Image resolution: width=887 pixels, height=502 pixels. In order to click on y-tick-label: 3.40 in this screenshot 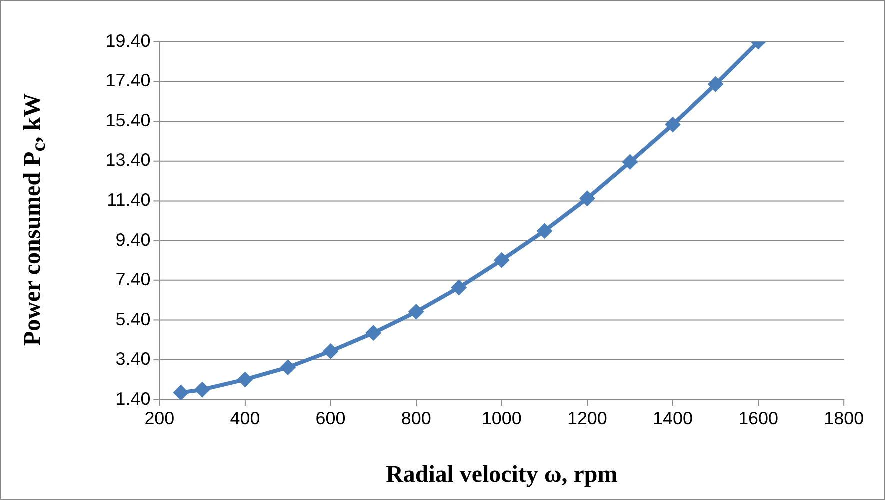, I will do `click(133, 359)`.